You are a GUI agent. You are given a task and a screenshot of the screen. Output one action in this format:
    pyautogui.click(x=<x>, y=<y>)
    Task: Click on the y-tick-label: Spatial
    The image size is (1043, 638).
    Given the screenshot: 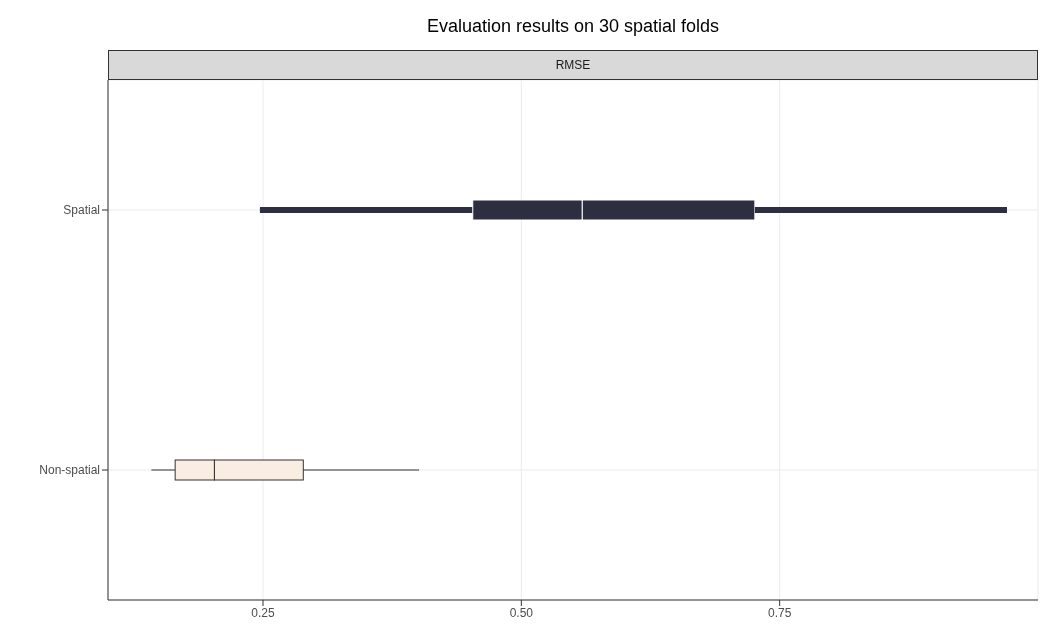 What is the action you would take?
    pyautogui.click(x=81, y=210)
    